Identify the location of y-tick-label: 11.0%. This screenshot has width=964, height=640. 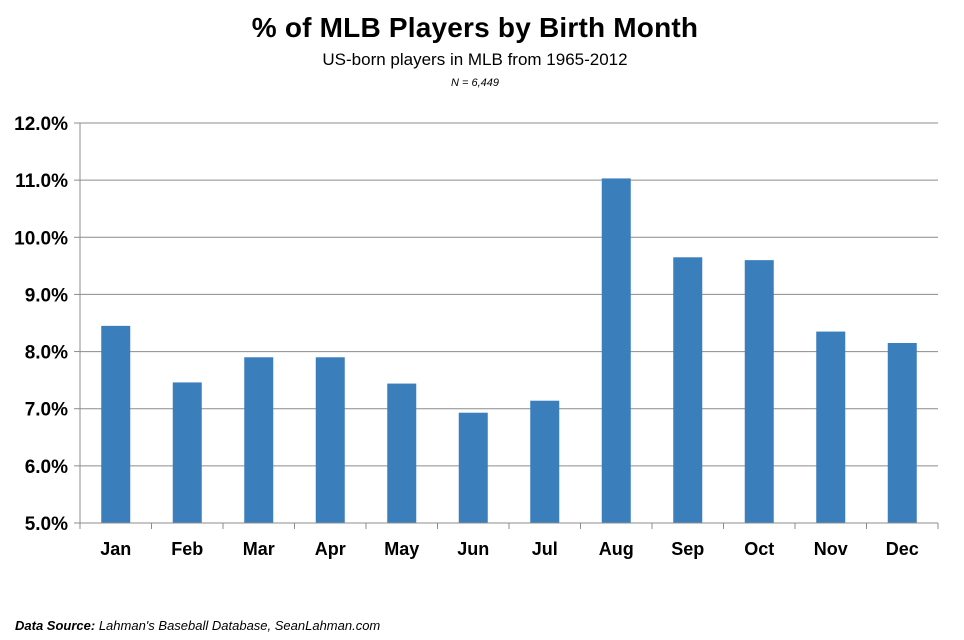
(41, 181).